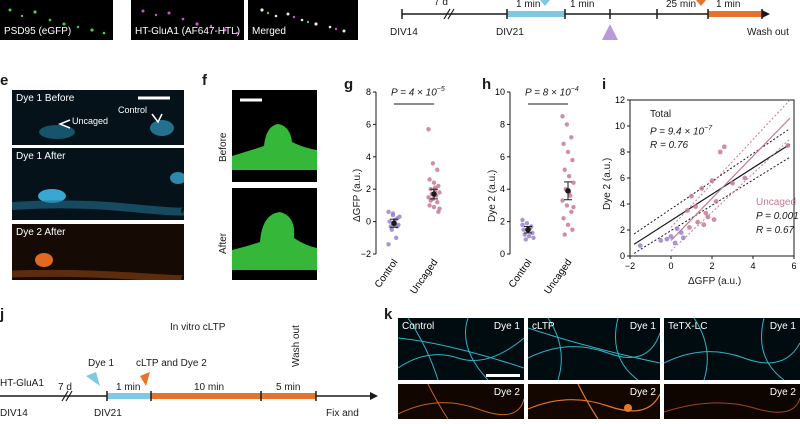  I want to click on timeline-step2-label: 1 min, so click(582, 5).